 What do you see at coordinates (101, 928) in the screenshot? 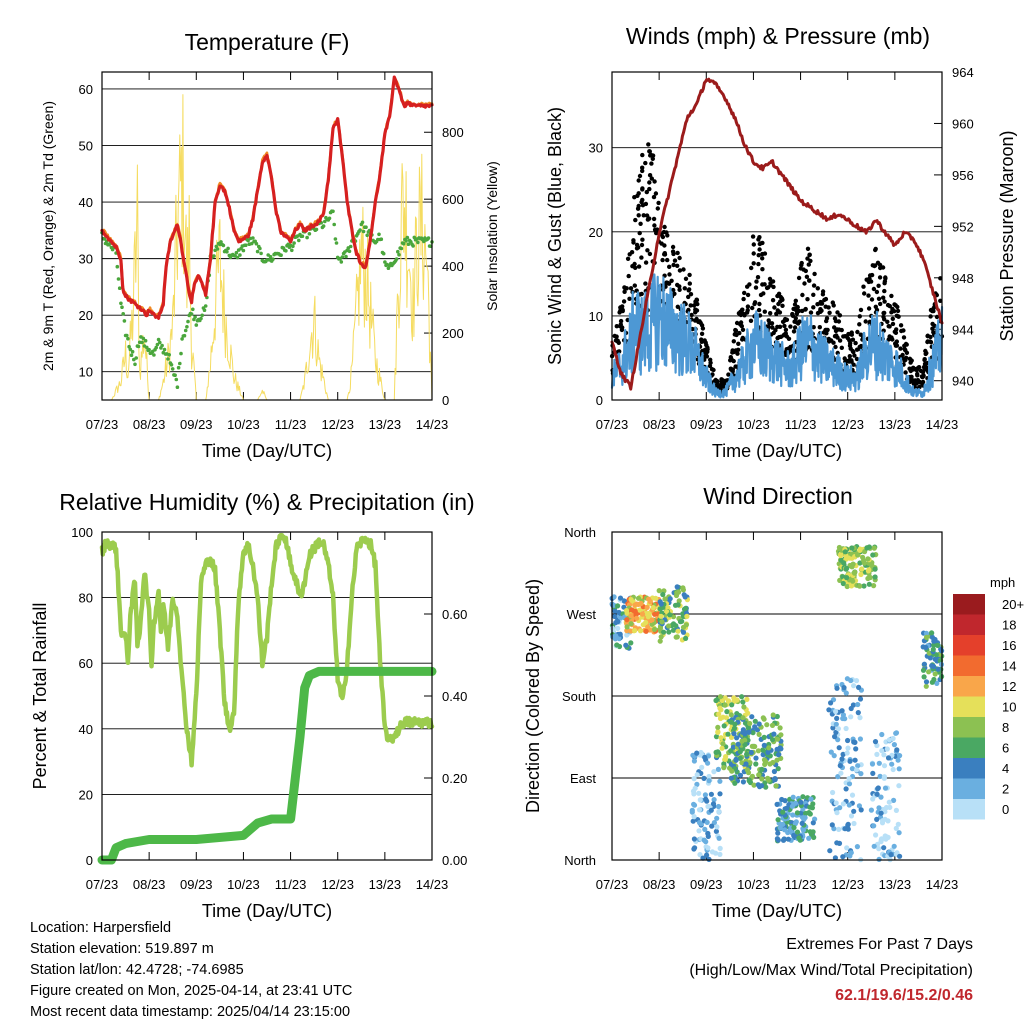
I see `station-location: Location: Harpersfield` at bounding box center [101, 928].